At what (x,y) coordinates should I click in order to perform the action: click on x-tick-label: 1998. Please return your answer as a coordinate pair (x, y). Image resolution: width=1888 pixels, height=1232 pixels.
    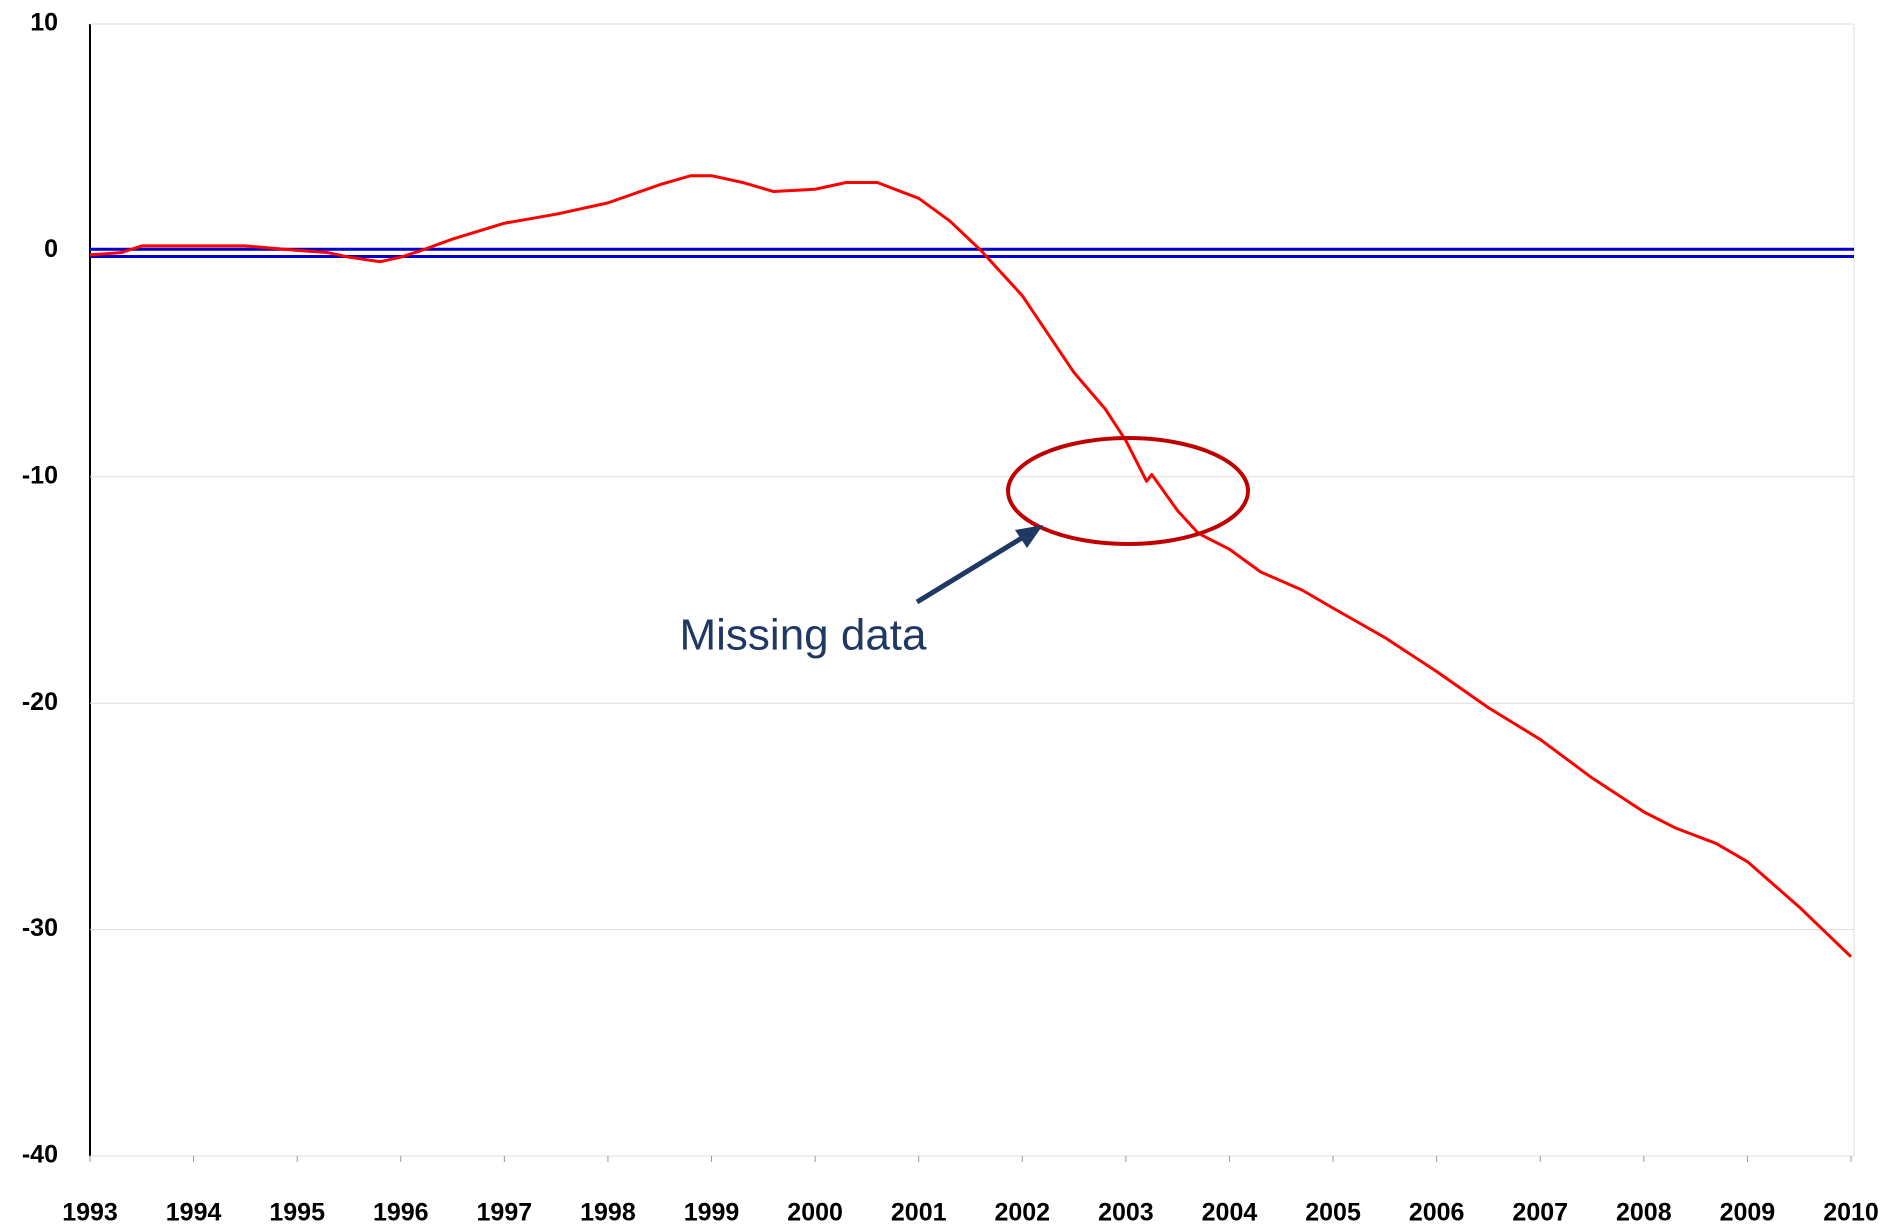
    Looking at the image, I should click on (608, 1213).